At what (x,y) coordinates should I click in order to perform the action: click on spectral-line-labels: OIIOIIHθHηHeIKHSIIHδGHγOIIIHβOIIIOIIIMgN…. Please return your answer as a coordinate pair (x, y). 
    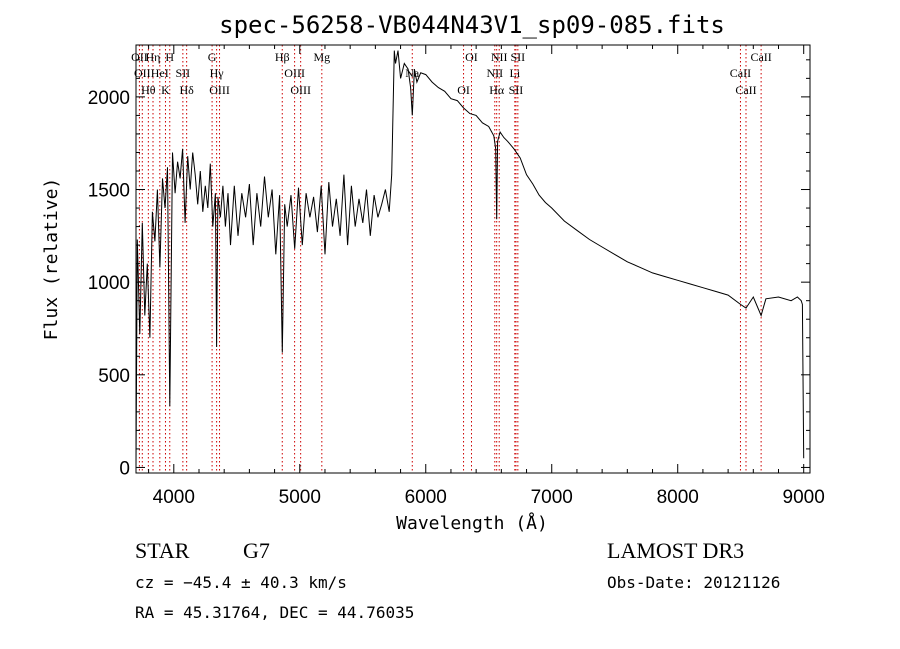
    Looking at the image, I should click on (451, 73).